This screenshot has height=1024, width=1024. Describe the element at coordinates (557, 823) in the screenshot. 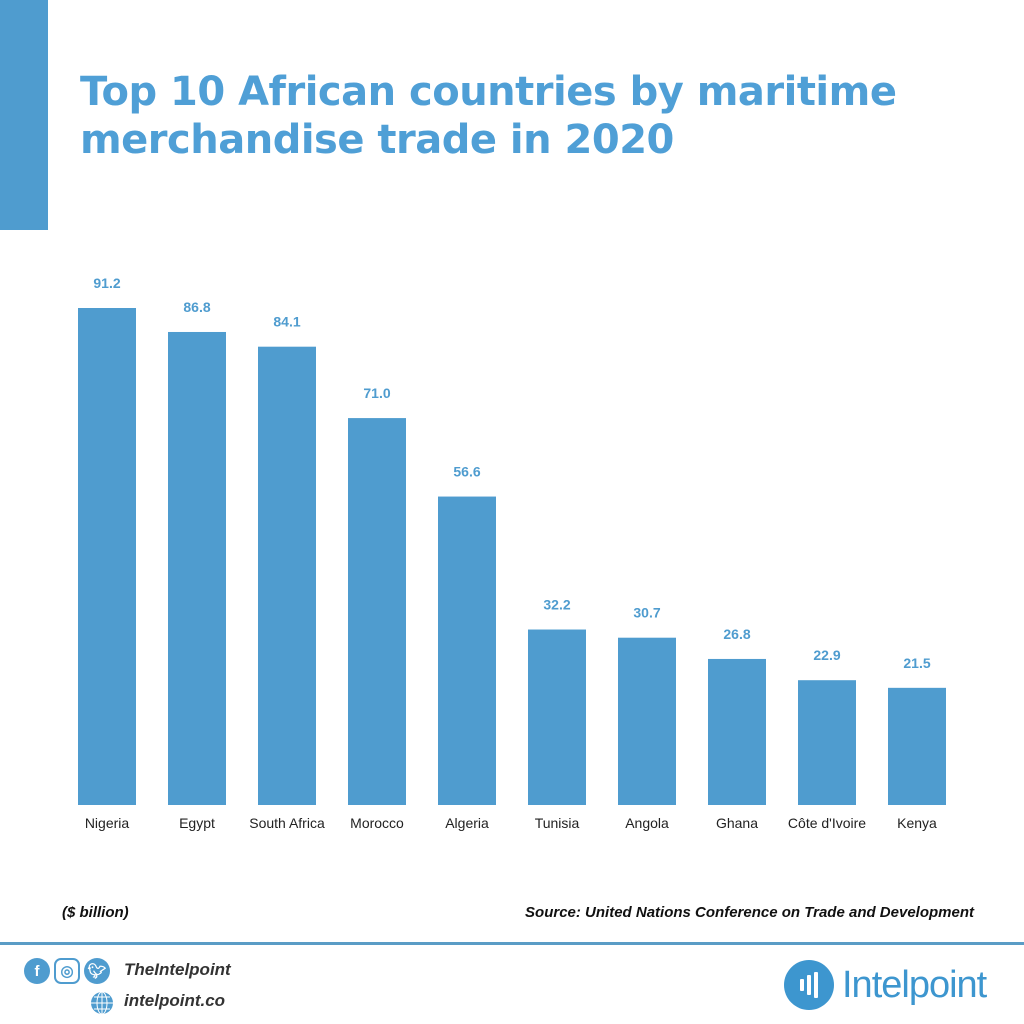

I see `category-label: Tunisia` at that location.